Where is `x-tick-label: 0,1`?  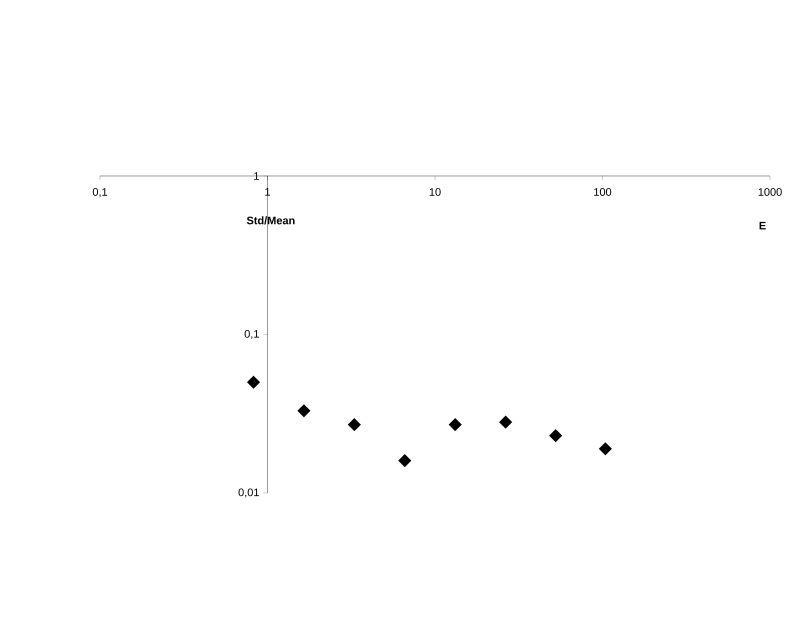
x-tick-label: 0,1 is located at coordinates (100, 193).